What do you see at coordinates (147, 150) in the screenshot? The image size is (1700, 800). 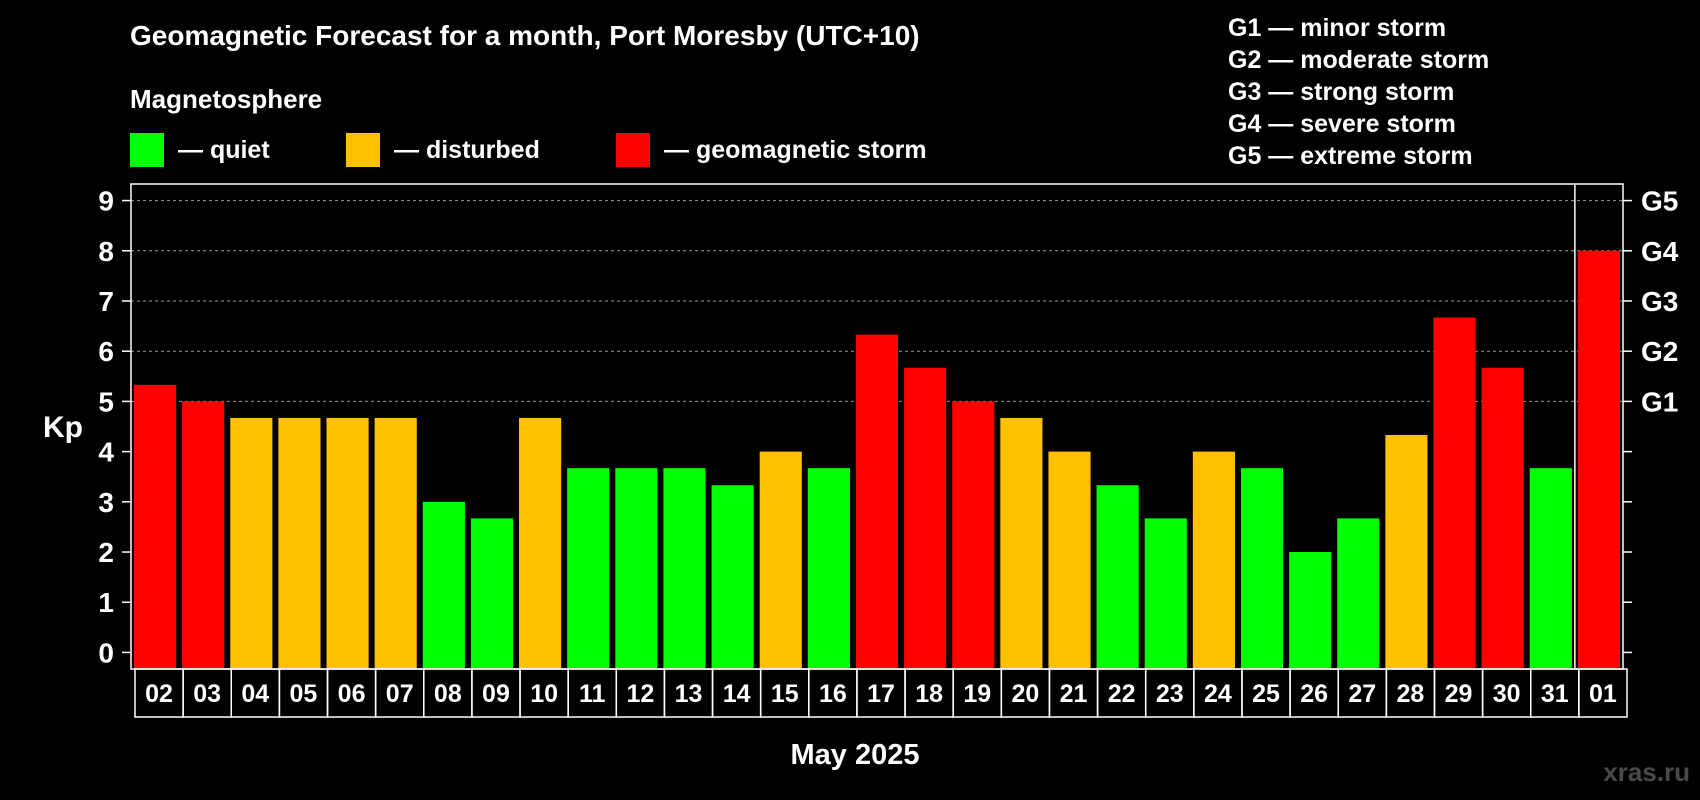 I see `legend-swatch-quiet` at bounding box center [147, 150].